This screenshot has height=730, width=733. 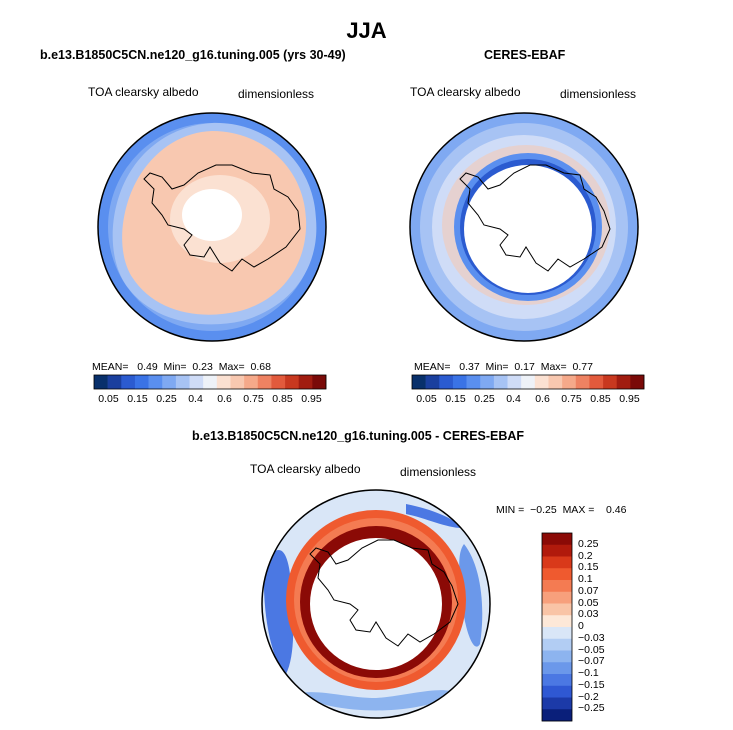 I want to click on mean-value: 0.49, so click(x=147, y=367).